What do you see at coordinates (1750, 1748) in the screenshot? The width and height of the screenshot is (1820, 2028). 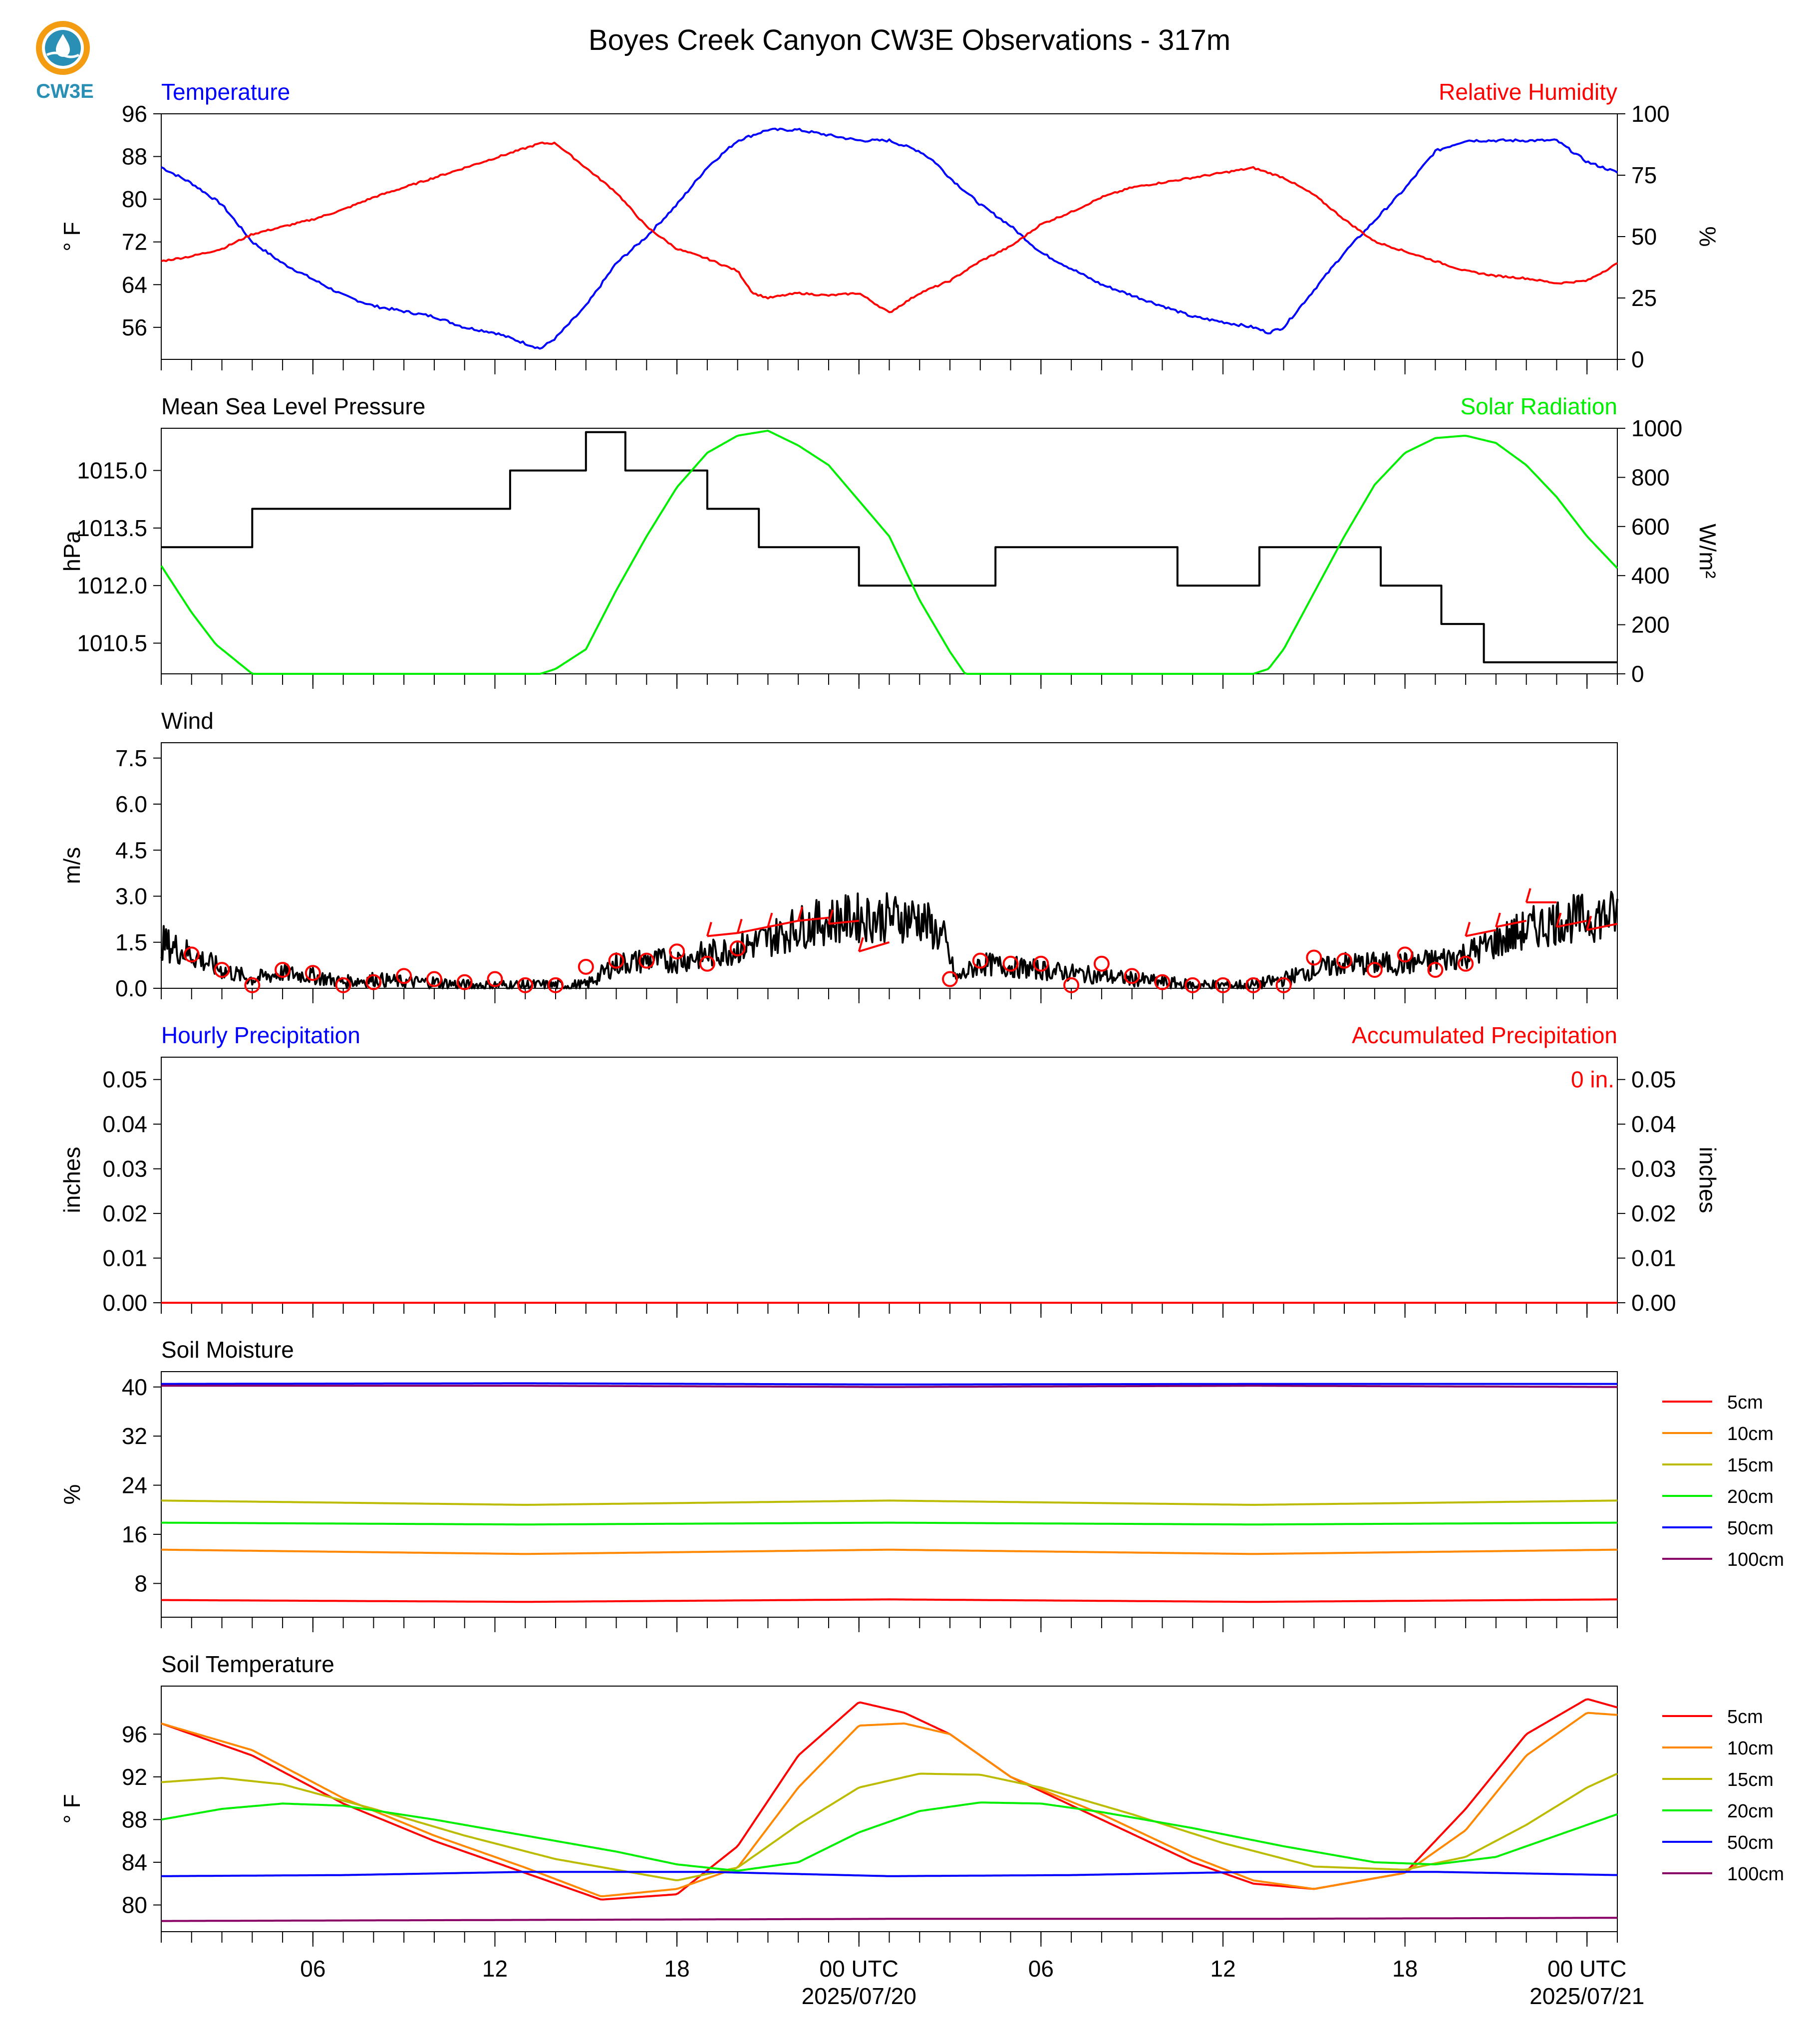 I see `legend-label: 10cm` at bounding box center [1750, 1748].